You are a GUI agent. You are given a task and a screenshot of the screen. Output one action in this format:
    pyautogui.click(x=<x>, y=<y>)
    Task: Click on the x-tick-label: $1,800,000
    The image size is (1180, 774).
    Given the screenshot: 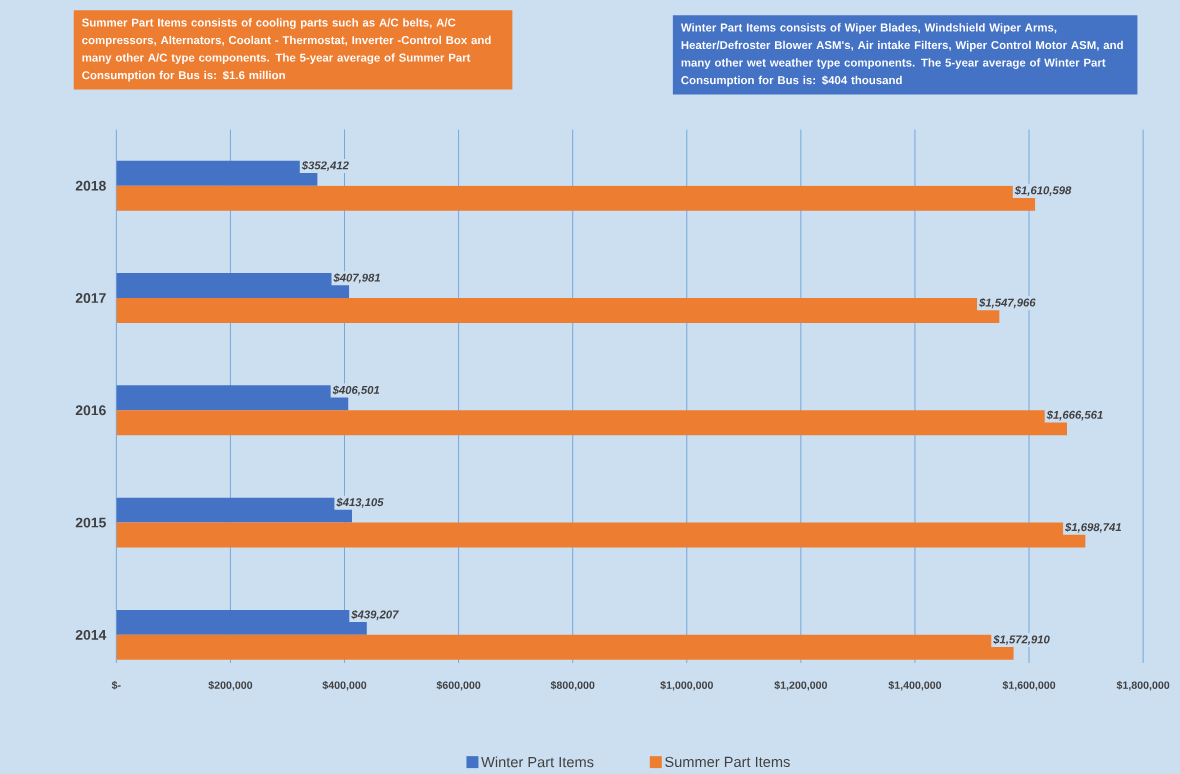 What is the action you would take?
    pyautogui.click(x=1143, y=685)
    